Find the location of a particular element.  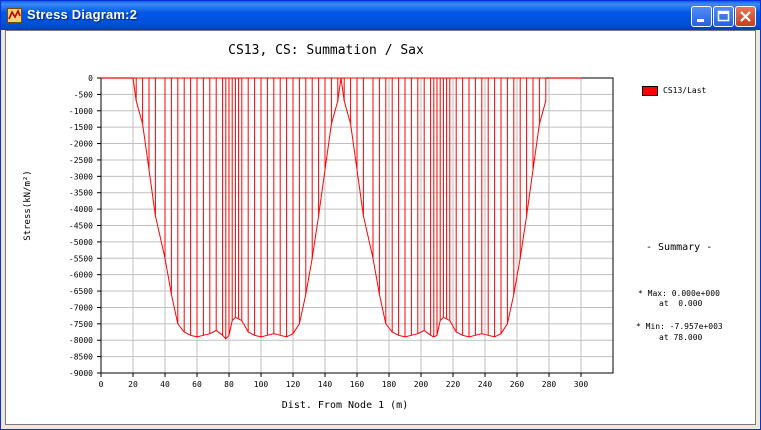

x-tick-label: 60 is located at coordinates (197, 384).